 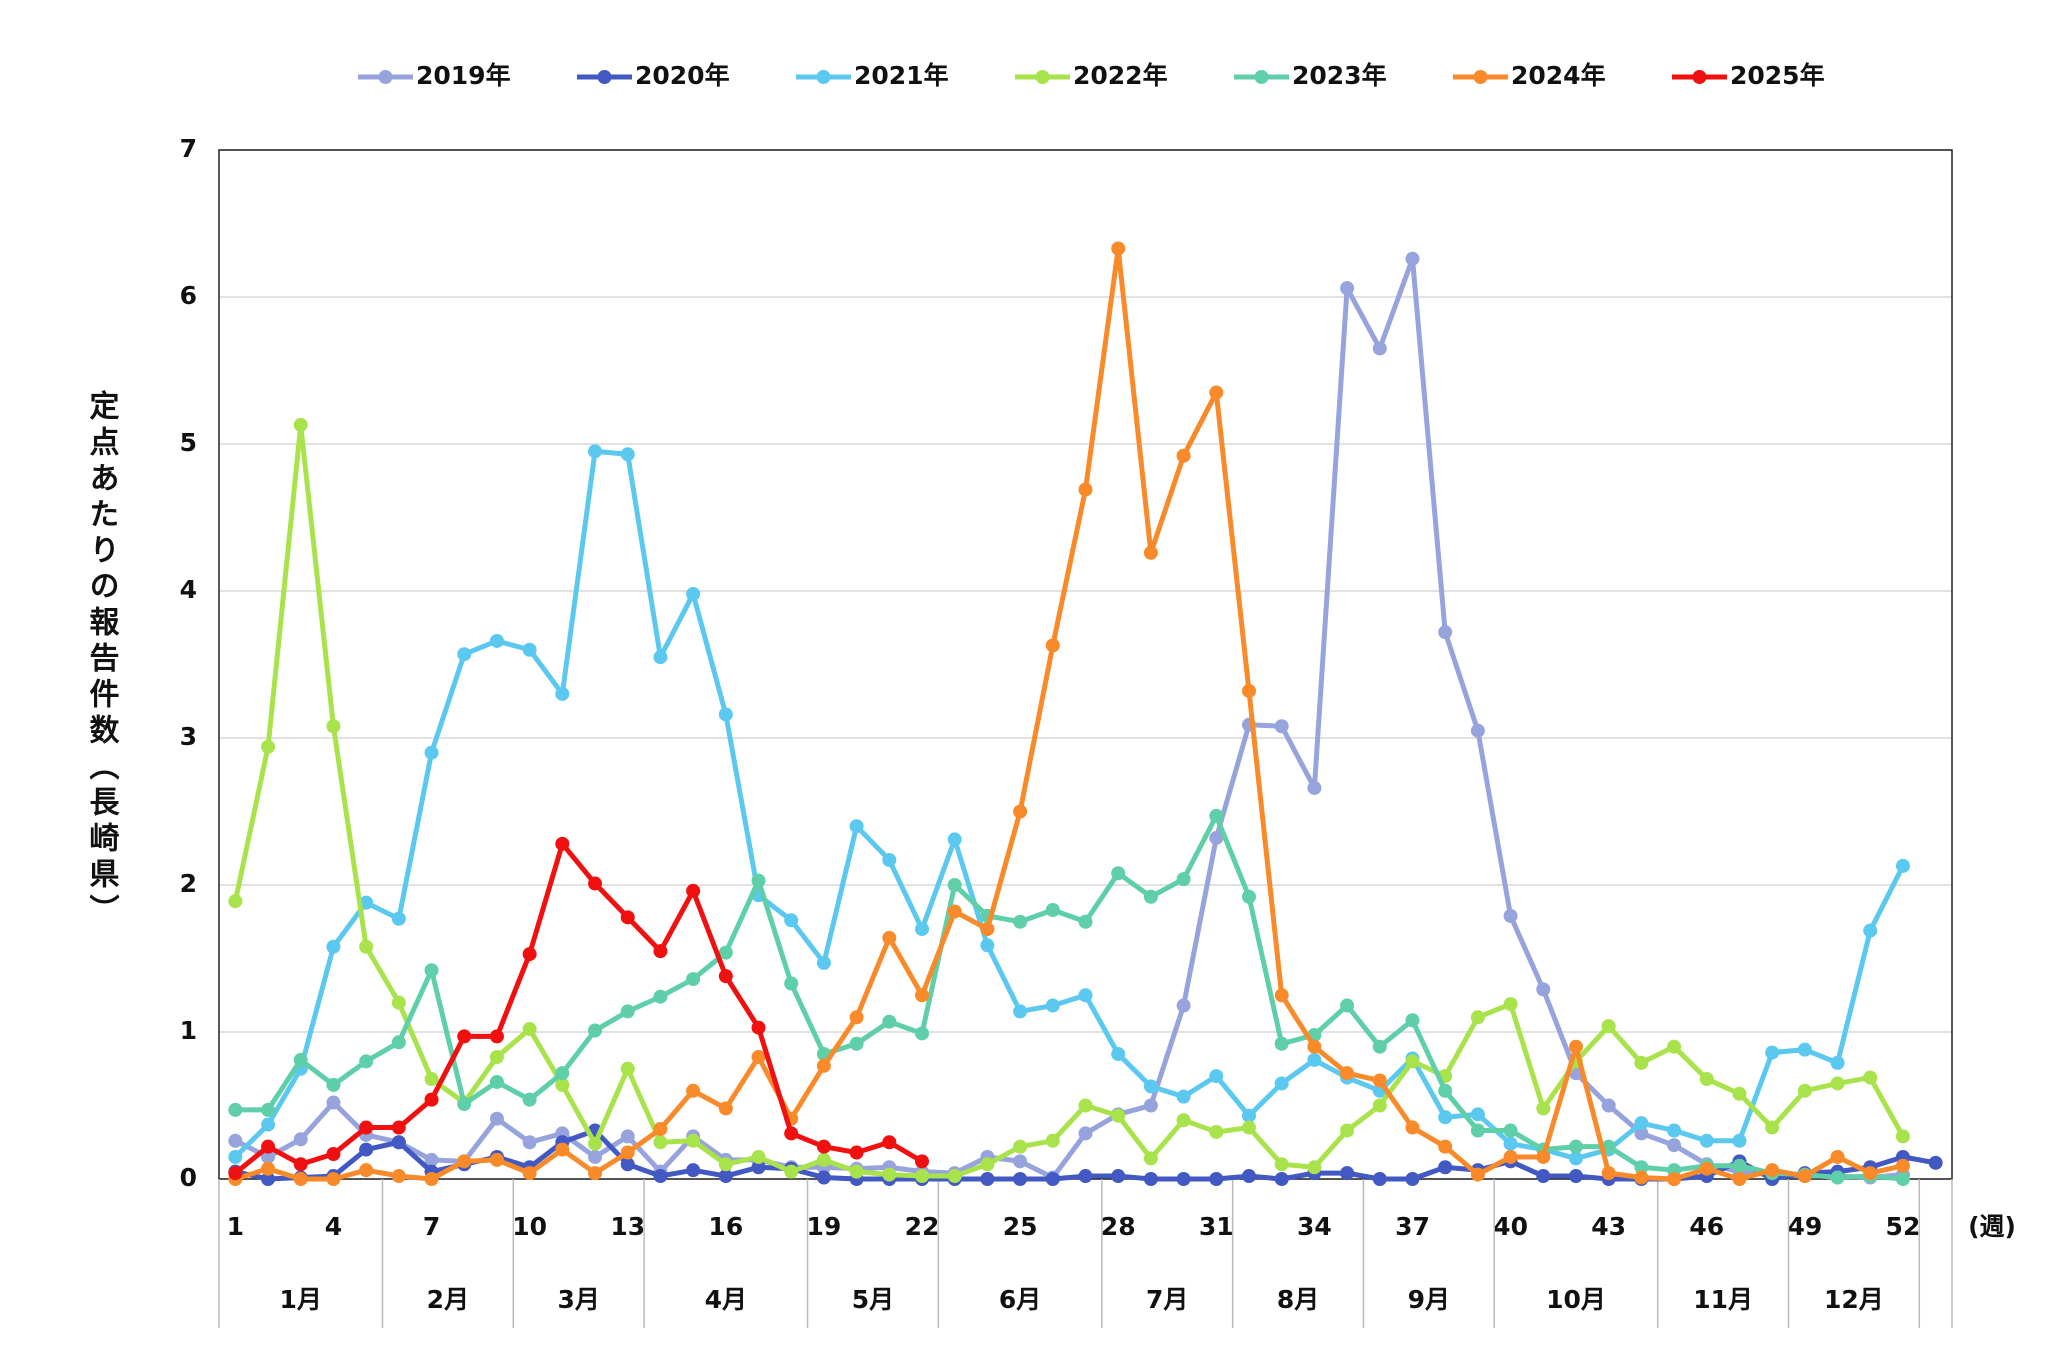 What do you see at coordinates (1167, 1299) in the screenshot?
I see `month-label: 7月` at bounding box center [1167, 1299].